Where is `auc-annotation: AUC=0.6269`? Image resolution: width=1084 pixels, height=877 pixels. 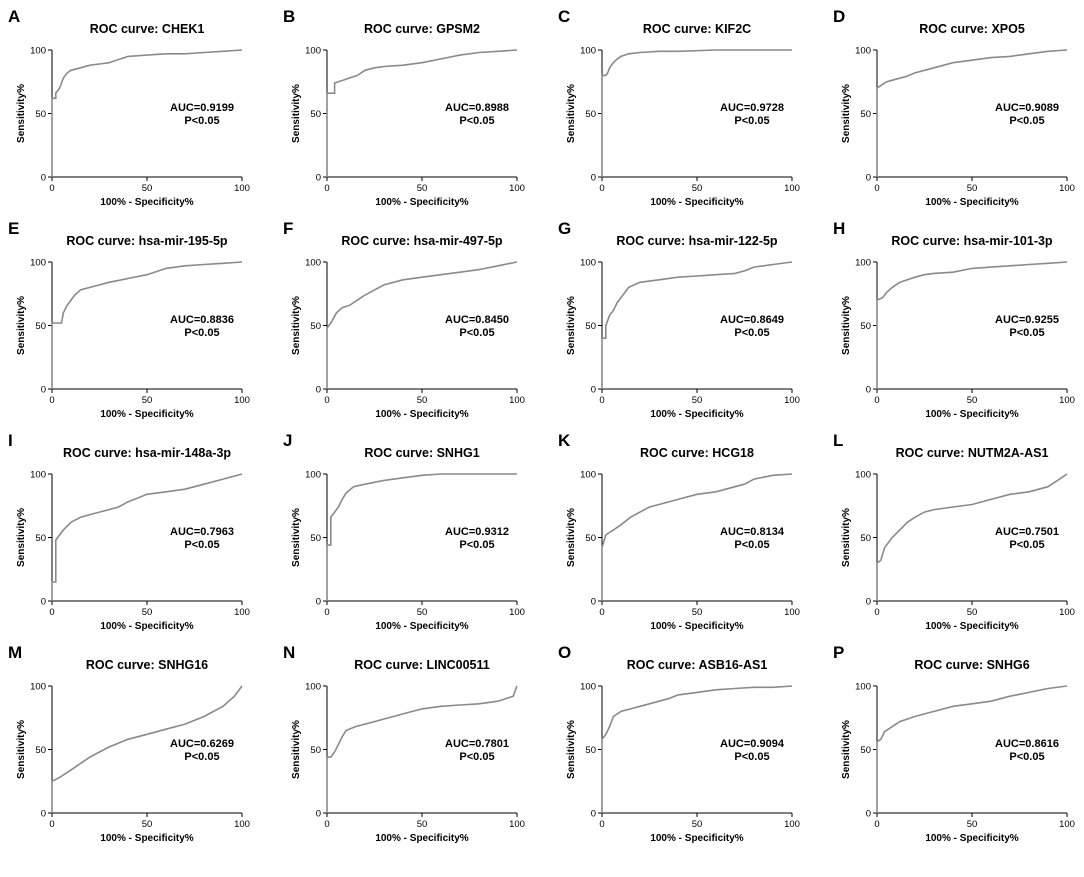
auc-annotation: AUC=0.6269 is located at coordinates (202, 744).